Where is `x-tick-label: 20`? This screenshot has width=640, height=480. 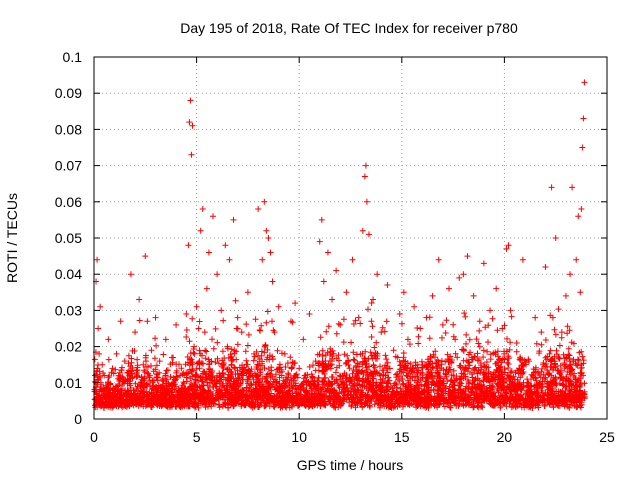 x-tick-label: 20 is located at coordinates (505, 437).